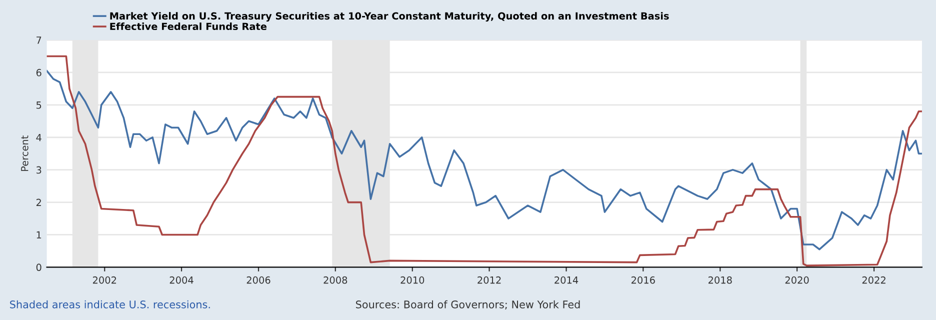 Image resolution: width=936 pixels, height=320 pixels. I want to click on x-tick-label: 2018, so click(720, 280).